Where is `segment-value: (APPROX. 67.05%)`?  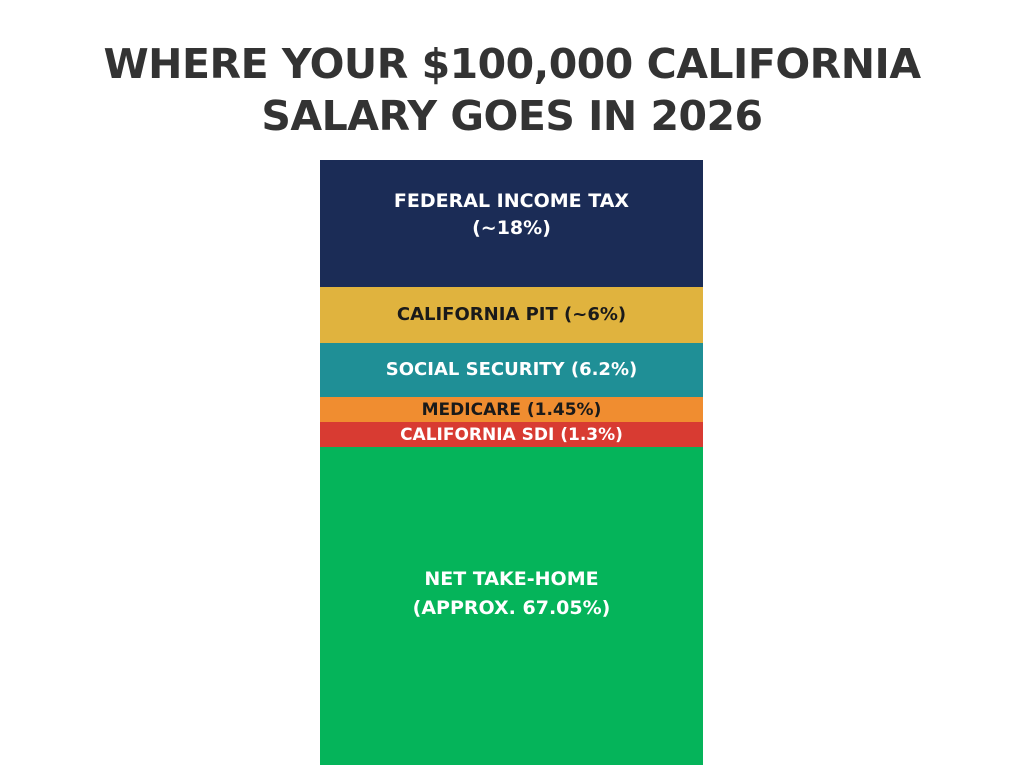
segment-value: (APPROX. 67.05%) is located at coordinates (511, 607).